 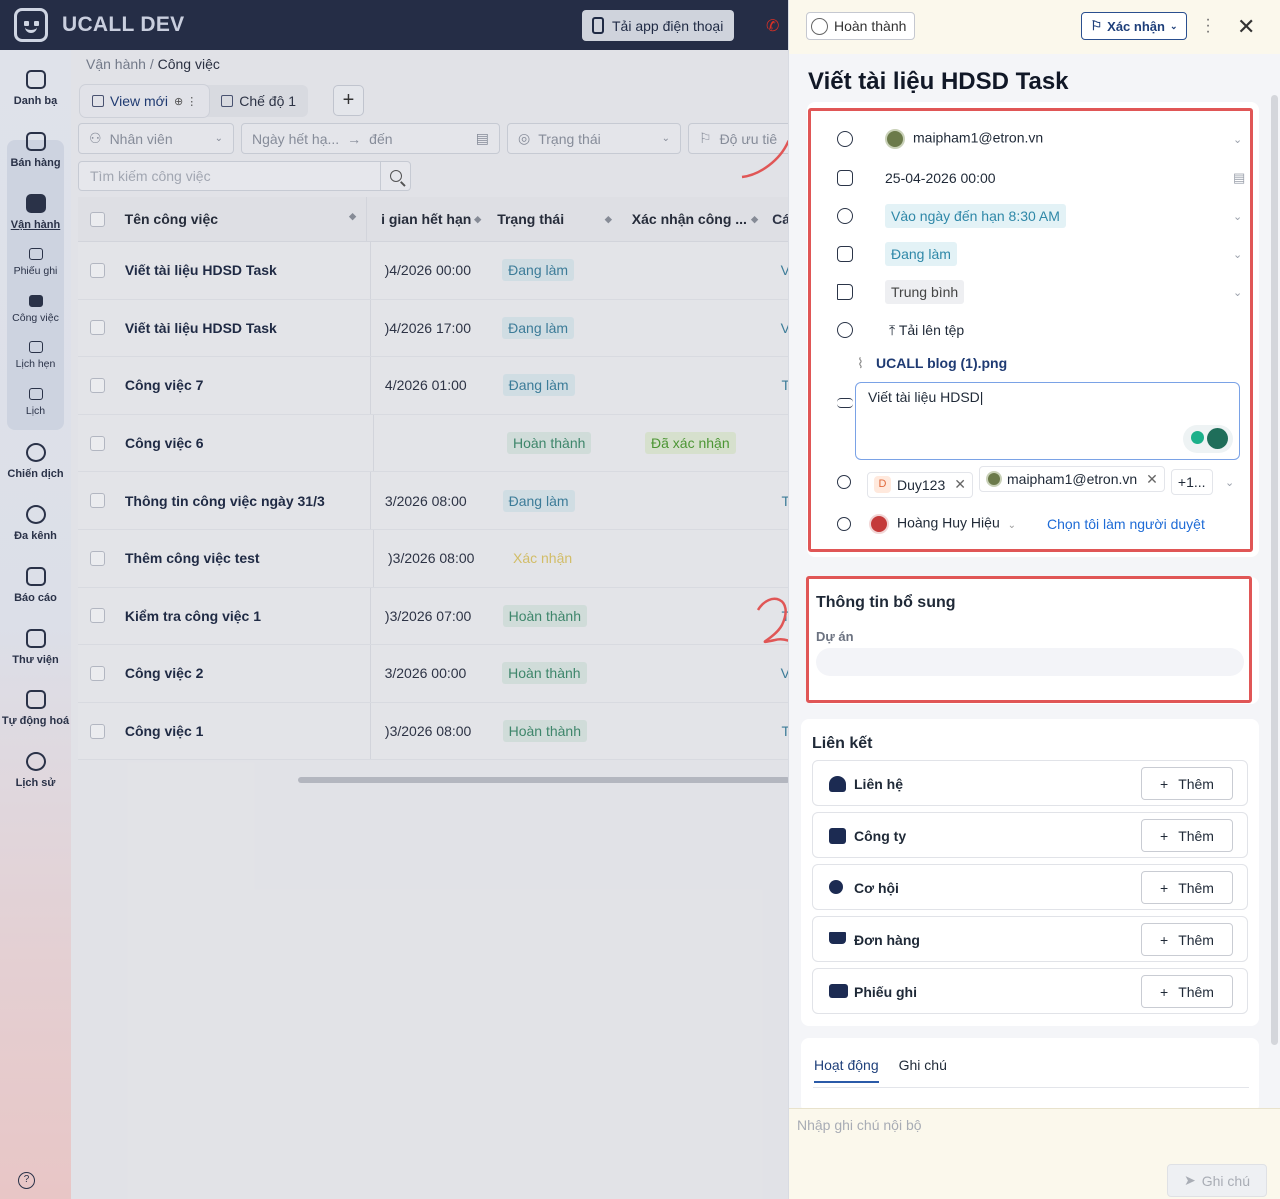 What do you see at coordinates (164, 731) in the screenshot?
I see `task-name: Công việc 1` at bounding box center [164, 731].